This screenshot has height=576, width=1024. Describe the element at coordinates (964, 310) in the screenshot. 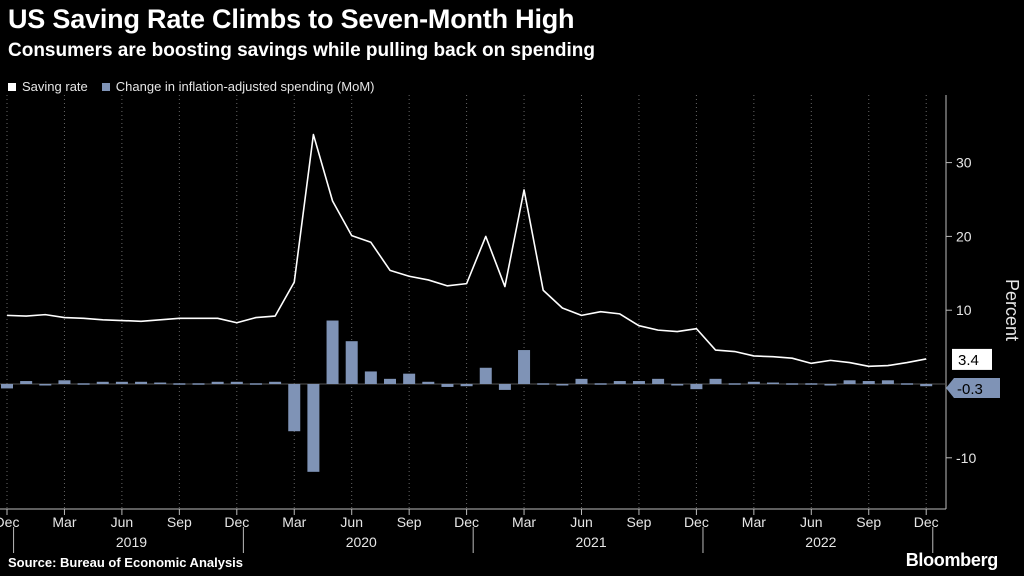

I see `y-tick-label: 10` at that location.